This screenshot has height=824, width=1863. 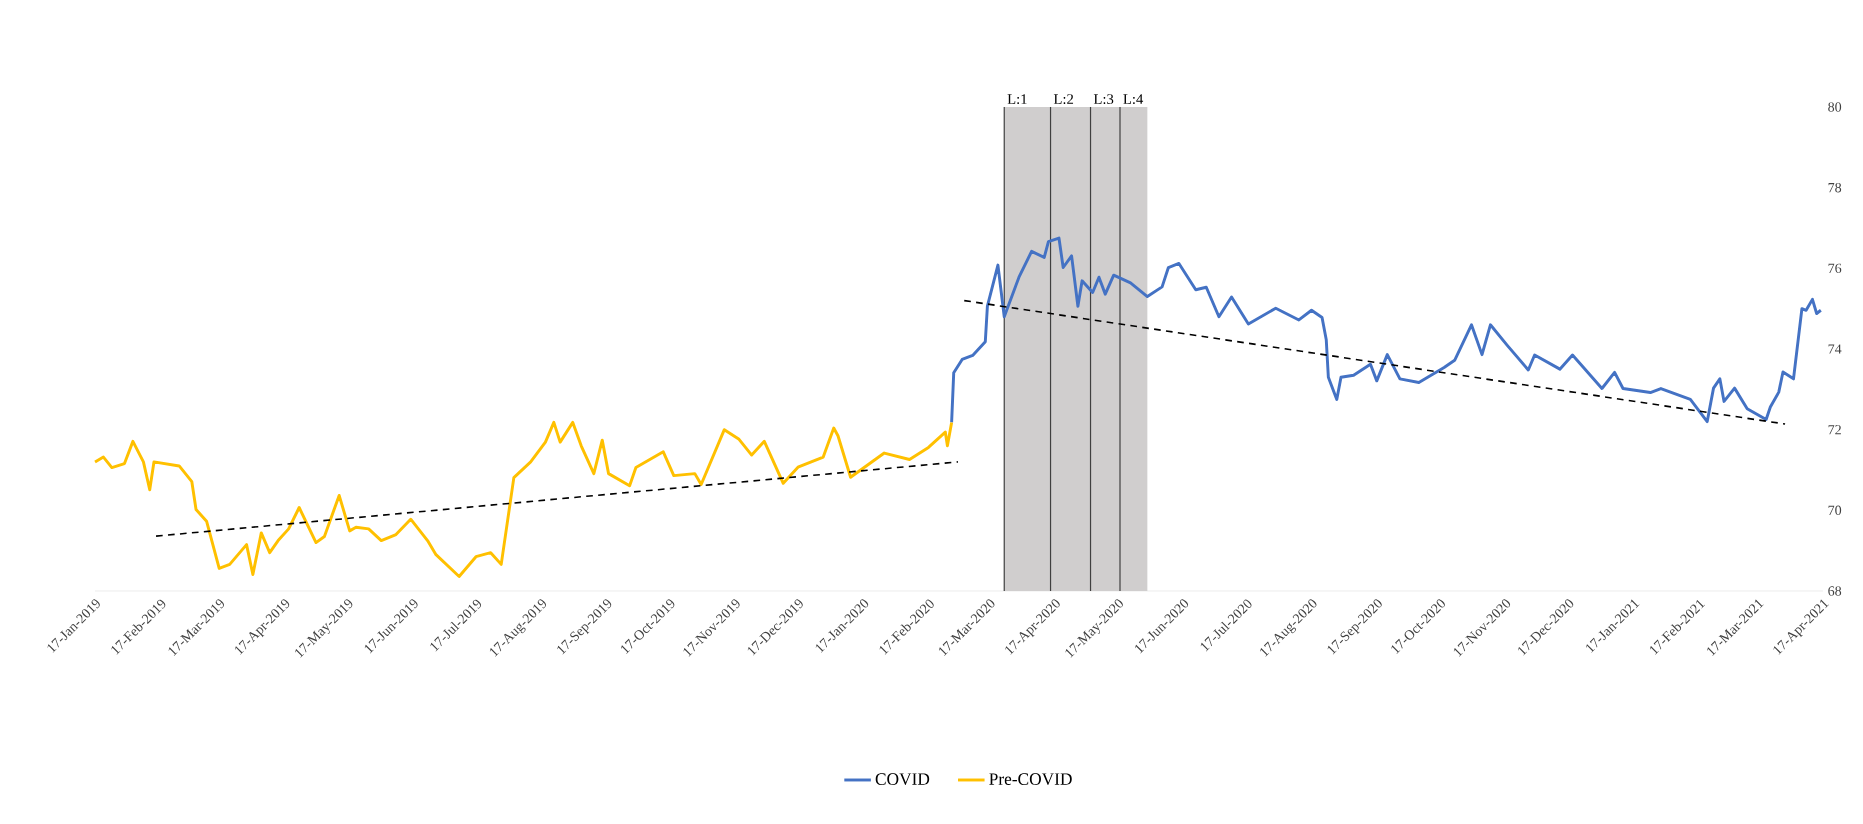 I want to click on y-tick-label: 70, so click(x=1835, y=510).